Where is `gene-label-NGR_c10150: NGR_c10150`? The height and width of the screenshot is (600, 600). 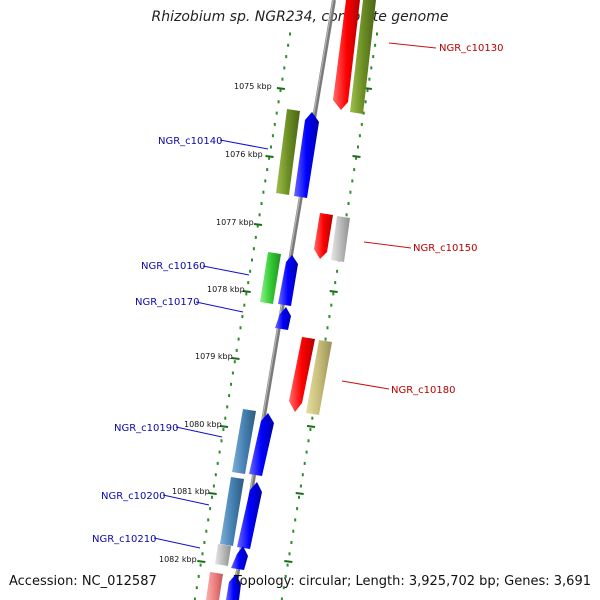
gene-label-NGR_c10150: NGR_c10150 is located at coordinates (445, 248).